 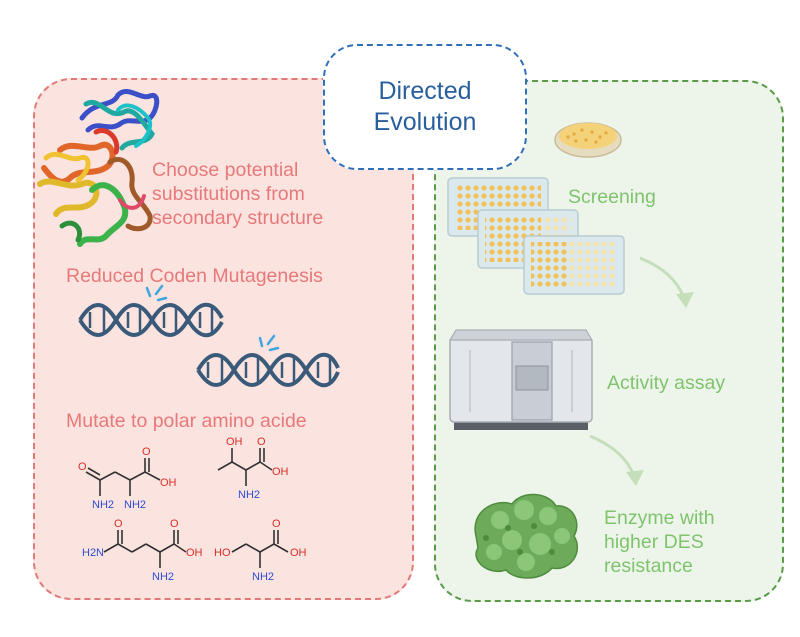 I want to click on molecule-asparagine, so click(x=123, y=477).